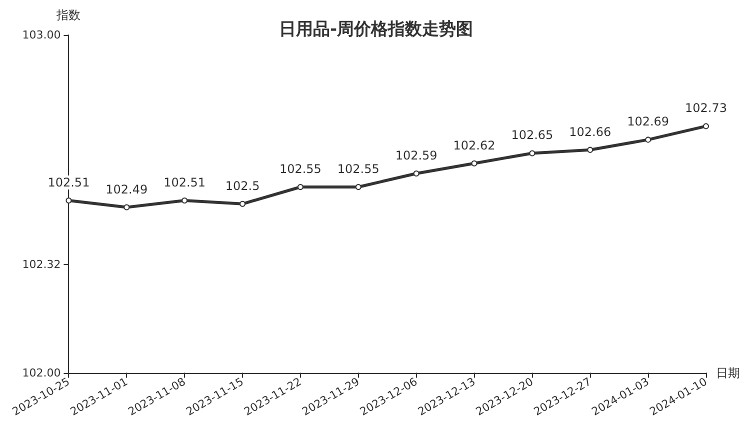 The width and height of the screenshot is (752, 427). I want to click on y-tick-label: 103.00, so click(41, 35).